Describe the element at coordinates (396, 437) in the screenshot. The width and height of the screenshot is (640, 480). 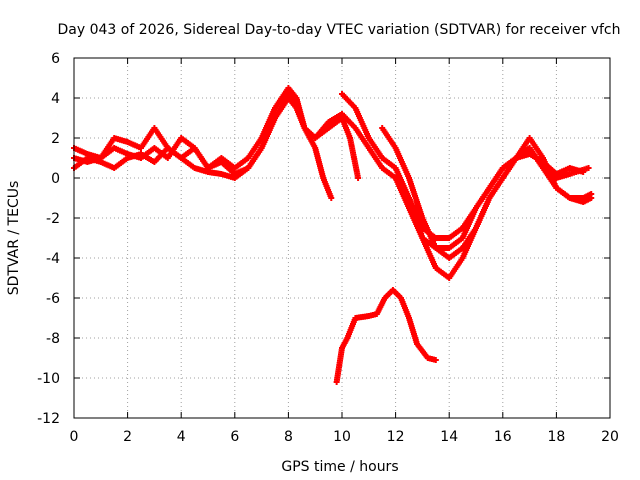
I see `x-tick-label: 12` at that location.